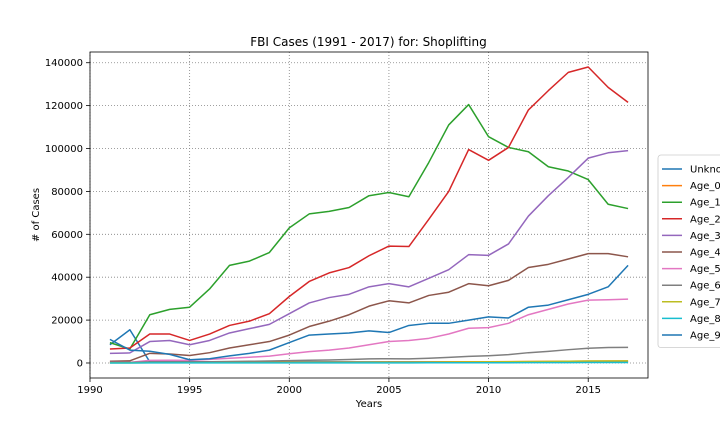  Describe the element at coordinates (705, 219) in the screenshot. I see `legend-label: Age_2` at that location.